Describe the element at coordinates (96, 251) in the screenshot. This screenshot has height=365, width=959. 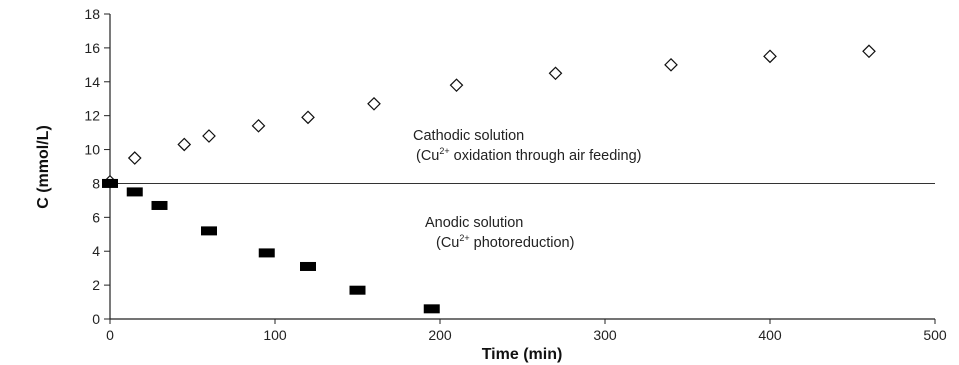
I see `y-tick-label: 4` at that location.